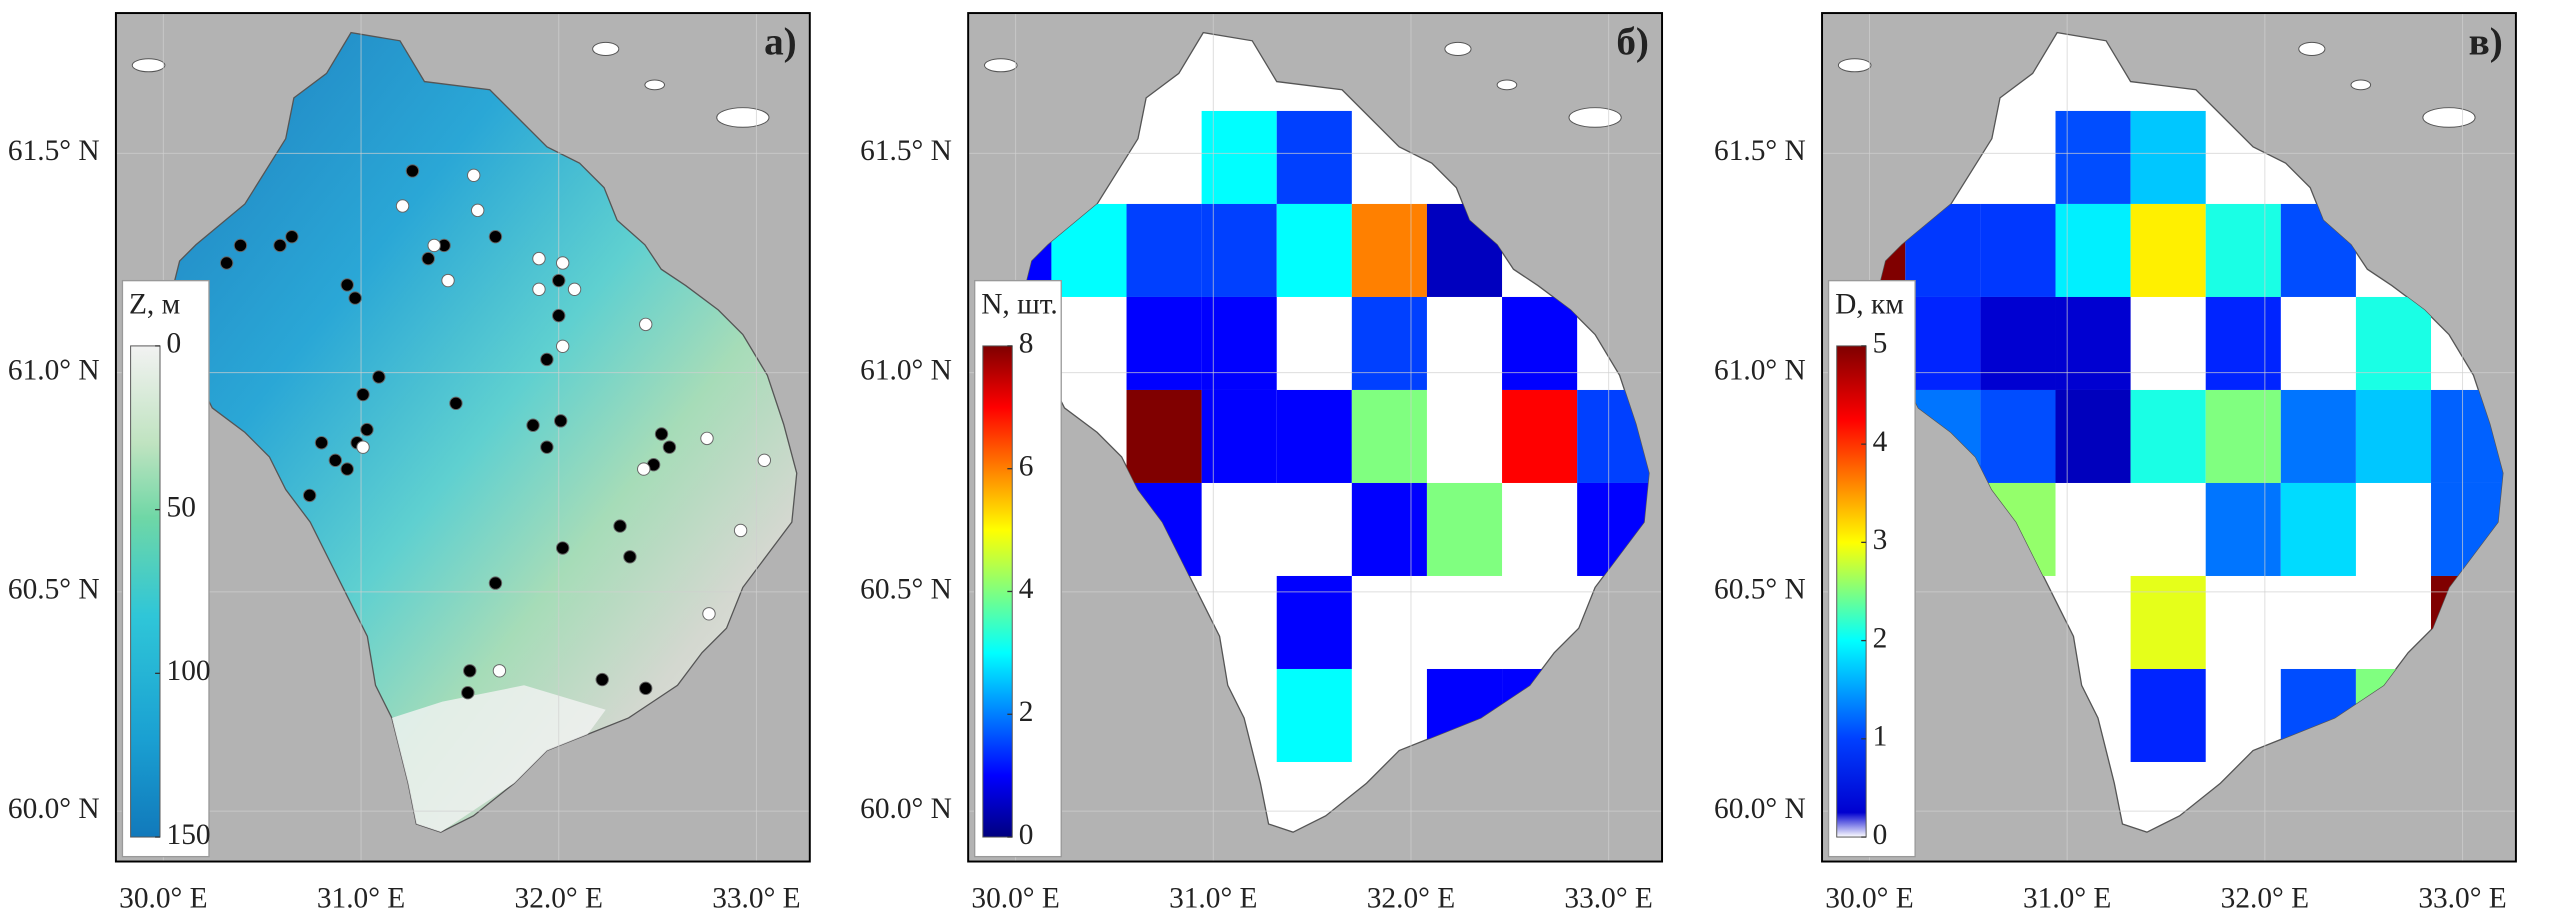 The image size is (2560, 917). I want to click on colorbar-tick-label: 2, so click(1026, 712).